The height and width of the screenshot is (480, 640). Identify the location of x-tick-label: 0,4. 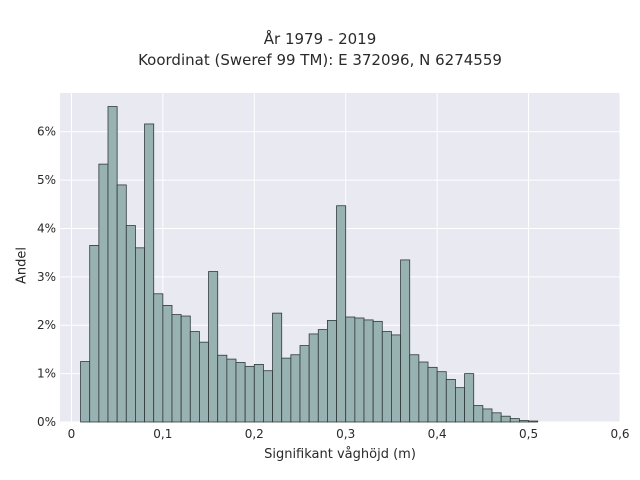
(437, 434).